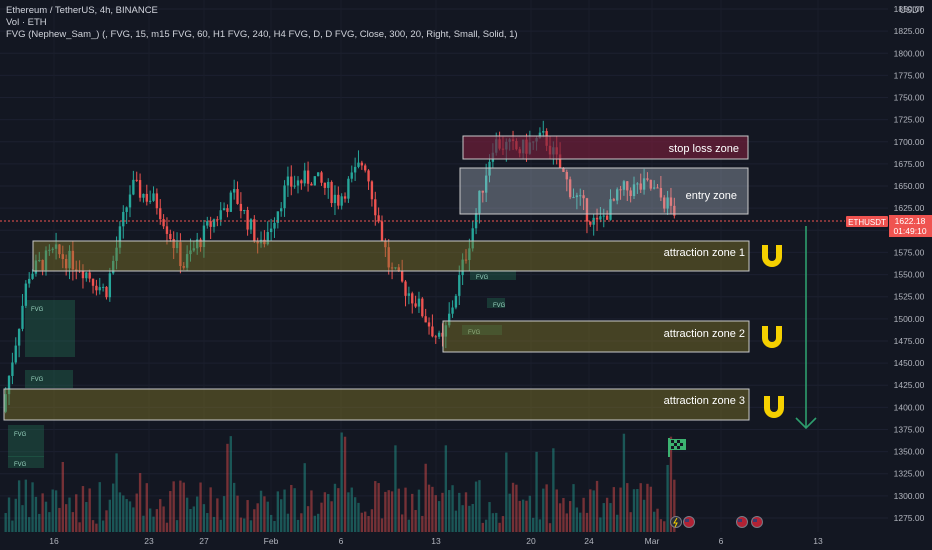 Image resolution: width=932 pixels, height=550 pixels. What do you see at coordinates (909, 363) in the screenshot?
I see `price-tick-label: 1450.00` at bounding box center [909, 363].